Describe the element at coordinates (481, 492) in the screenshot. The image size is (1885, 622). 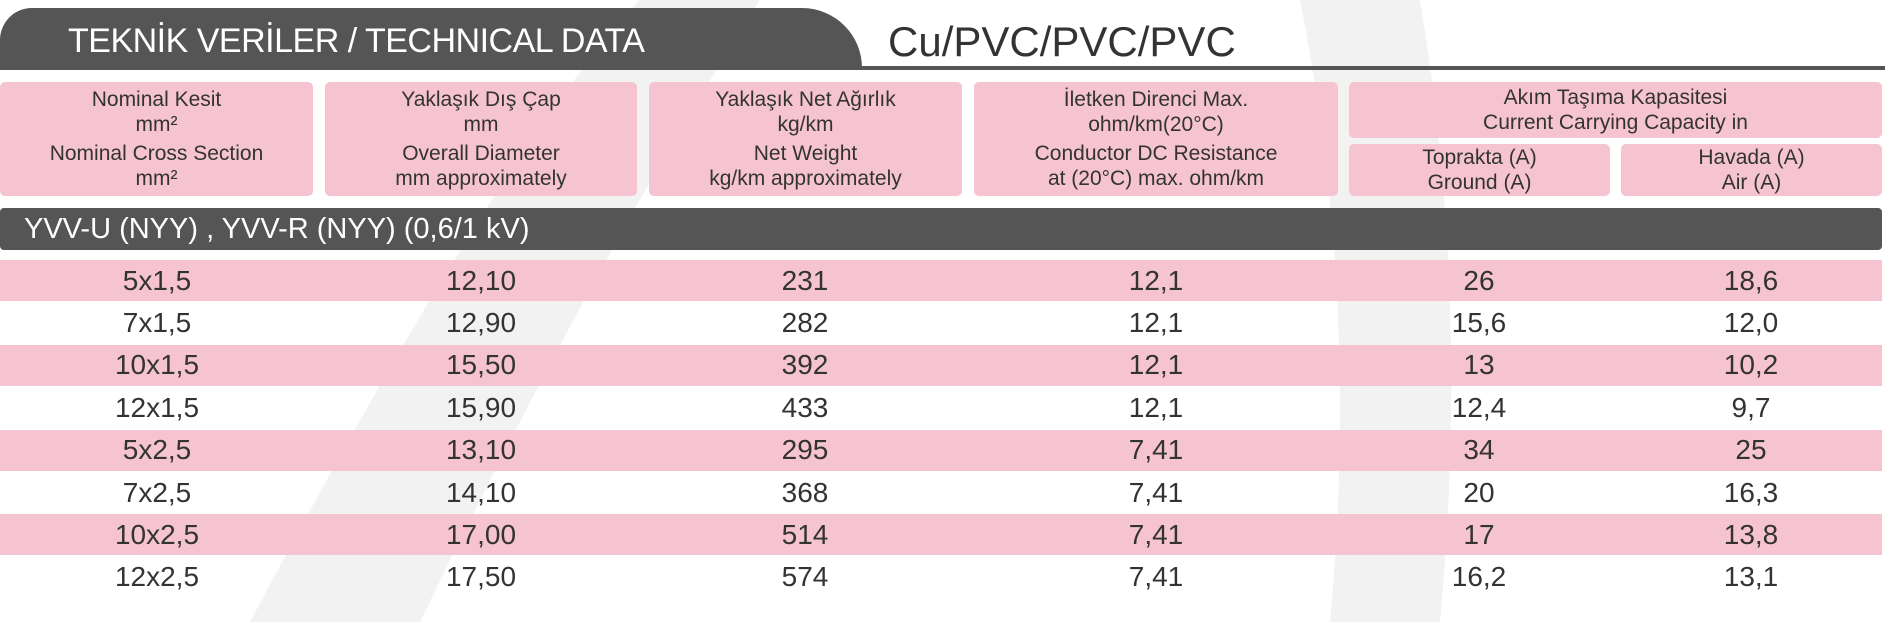
I see `table-cell: 14,10` at that location.